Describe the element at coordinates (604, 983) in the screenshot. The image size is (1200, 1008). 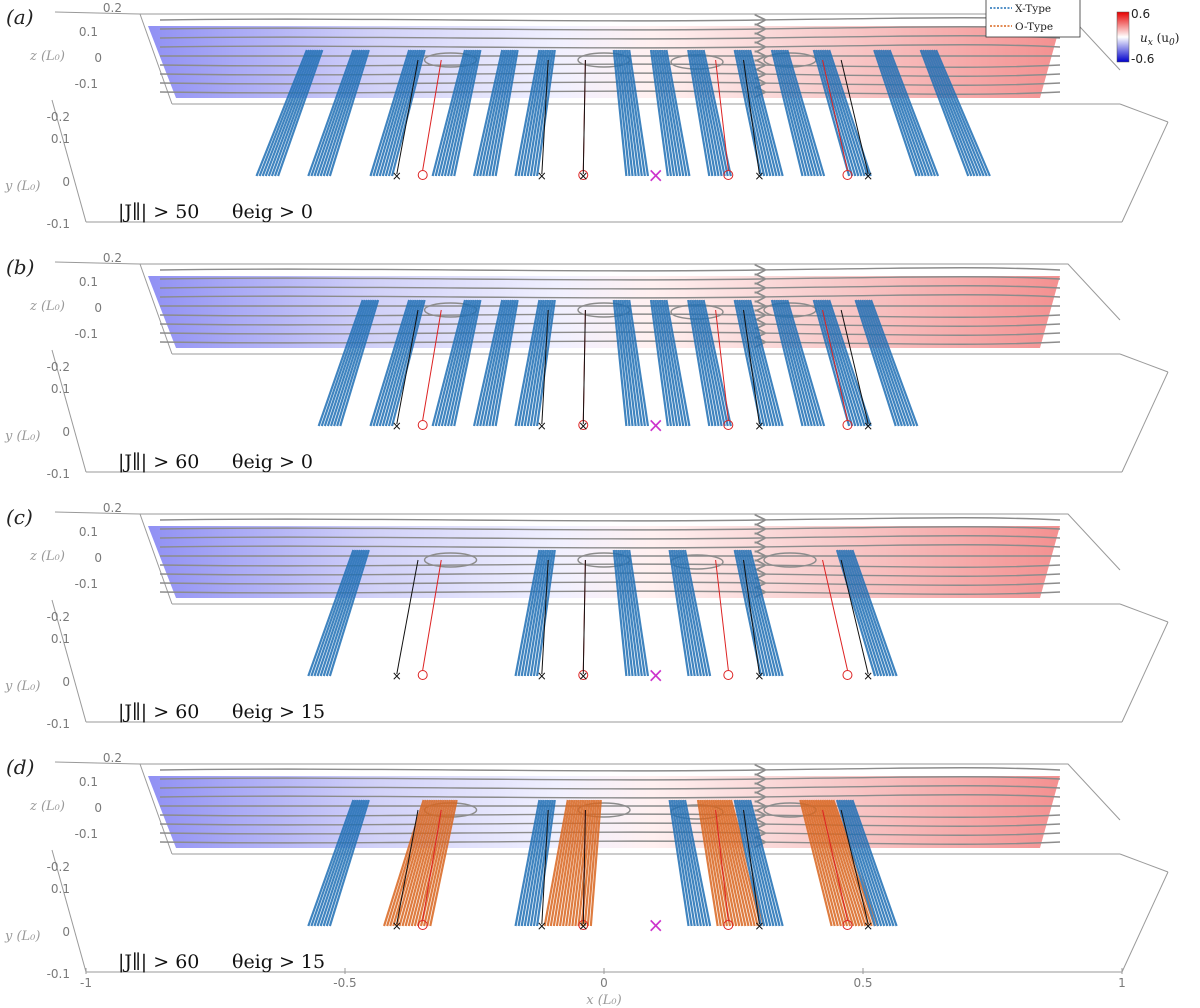
I see `x-tick-label: 0` at that location.